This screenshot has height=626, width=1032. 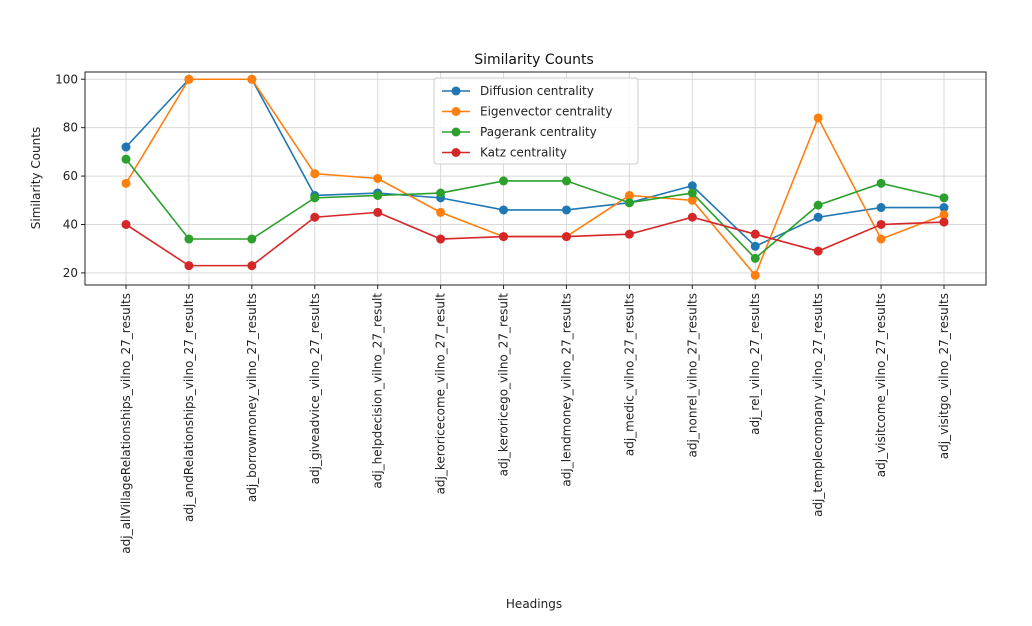 I want to click on series-katz-centrality, so click(x=535, y=239).